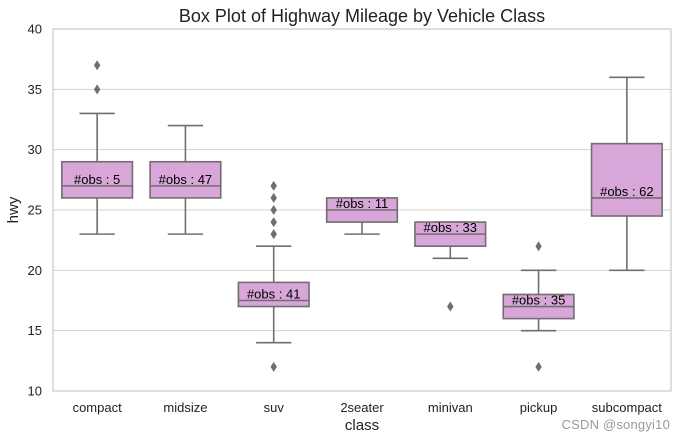  I want to click on box-subcompact, so click(626, 179).